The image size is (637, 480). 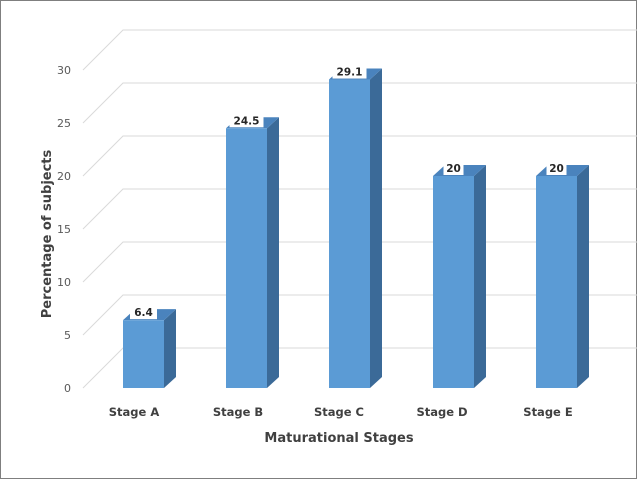 What do you see at coordinates (64, 70) in the screenshot?
I see `y-tick-label: 30` at bounding box center [64, 70].